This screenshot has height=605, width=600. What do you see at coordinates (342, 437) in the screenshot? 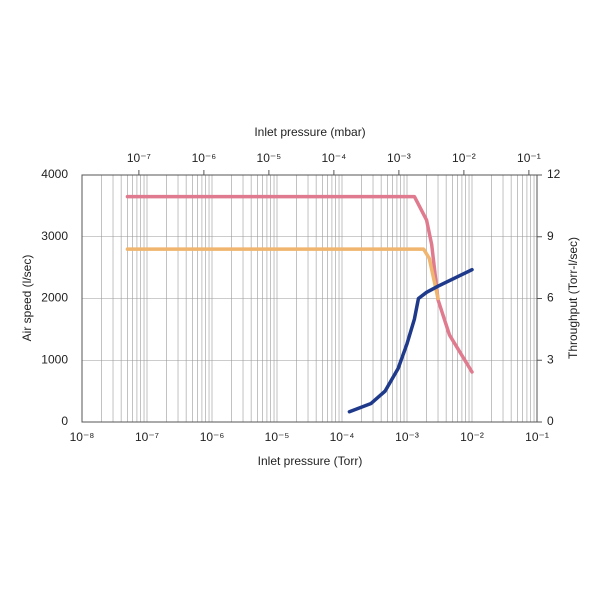
I see `x-tick-label: 10⁻⁴` at bounding box center [342, 437].